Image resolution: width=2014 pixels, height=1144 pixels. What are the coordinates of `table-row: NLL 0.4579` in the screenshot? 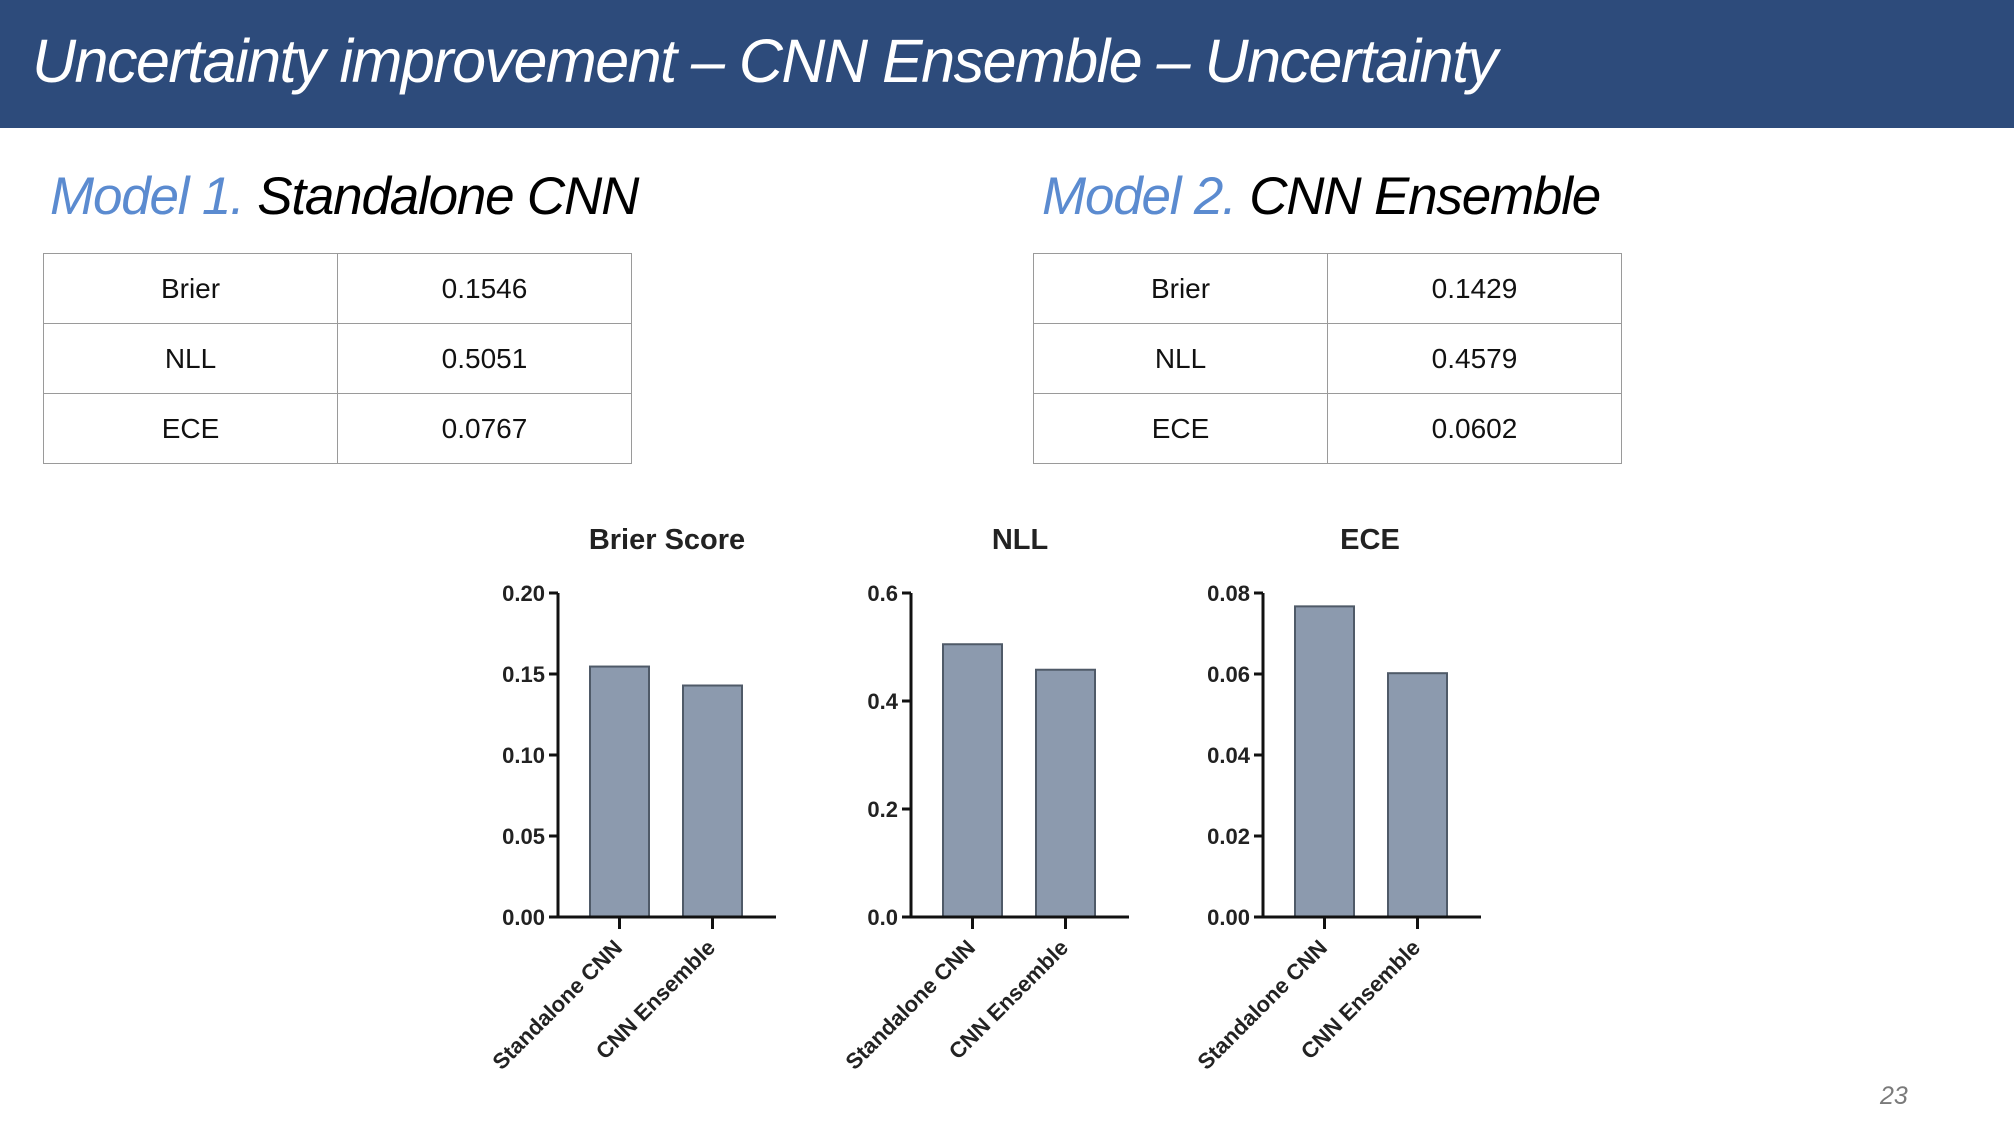 It's located at (1327, 358).